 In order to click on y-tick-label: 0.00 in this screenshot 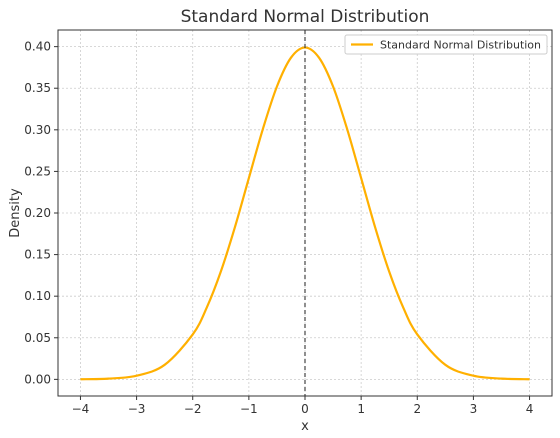, I will do `click(37, 379)`.